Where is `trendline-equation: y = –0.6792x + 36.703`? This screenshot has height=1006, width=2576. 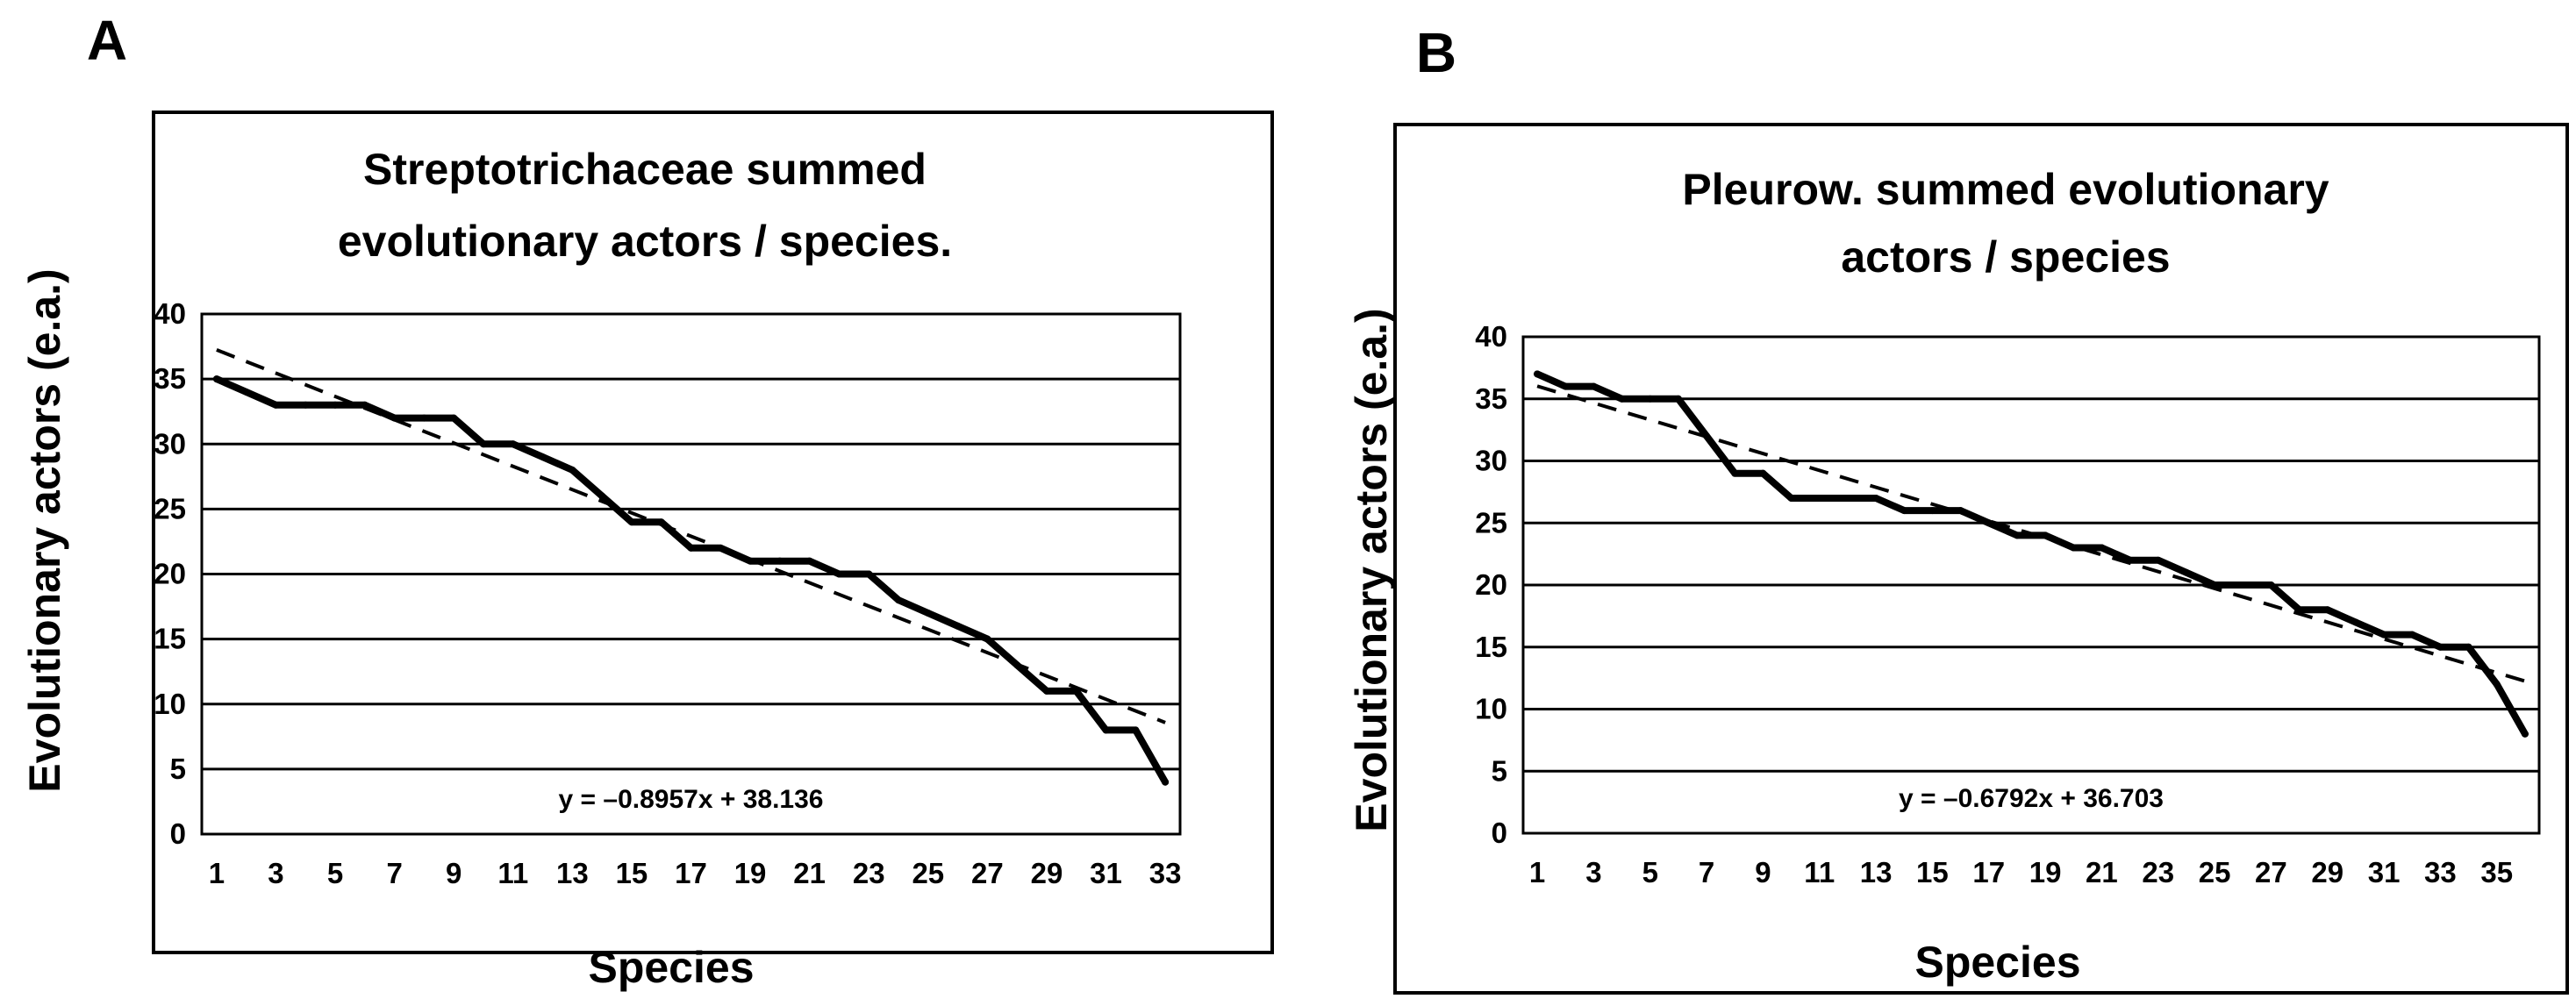 trendline-equation: y = –0.6792x + 36.703 is located at coordinates (2031, 798).